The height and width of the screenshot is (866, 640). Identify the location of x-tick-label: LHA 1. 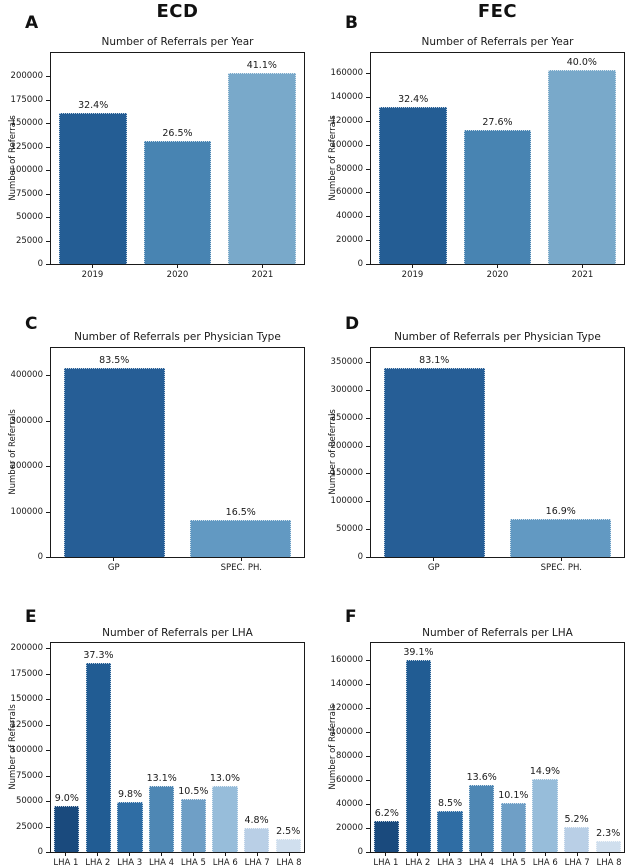
(66, 862).